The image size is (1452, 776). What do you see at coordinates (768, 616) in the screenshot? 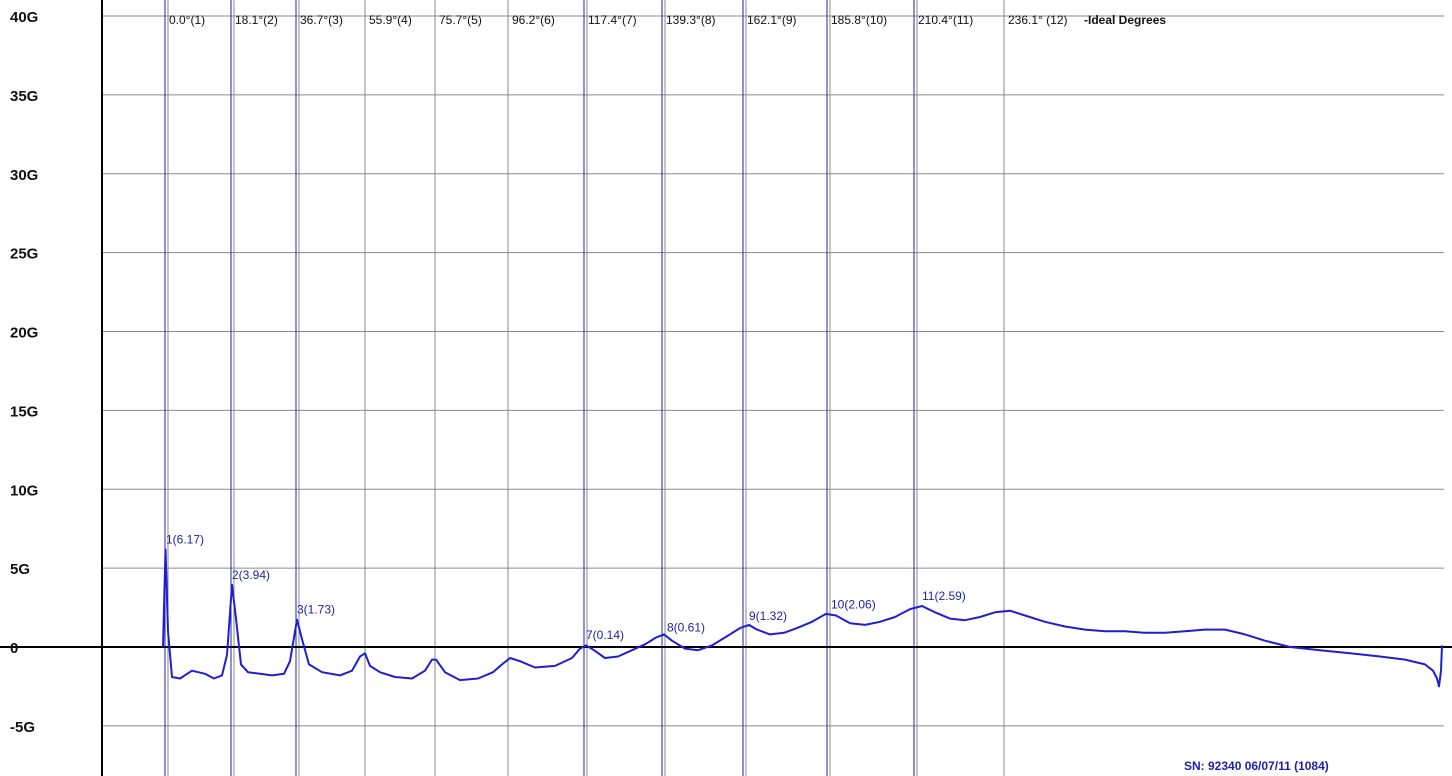
I see `peak-label: 9(1.32)` at bounding box center [768, 616].